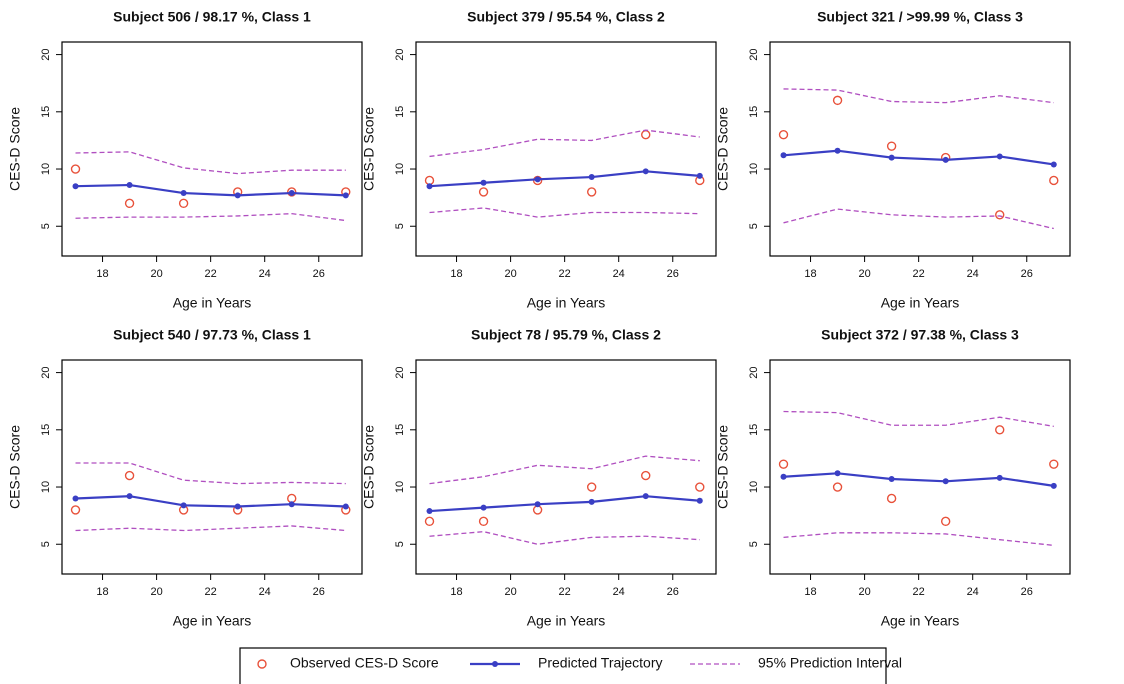 The image size is (1124, 684). Describe the element at coordinates (920, 17) in the screenshot. I see `panel-title: Subject 321 / >99.99 %, Class 3` at that location.